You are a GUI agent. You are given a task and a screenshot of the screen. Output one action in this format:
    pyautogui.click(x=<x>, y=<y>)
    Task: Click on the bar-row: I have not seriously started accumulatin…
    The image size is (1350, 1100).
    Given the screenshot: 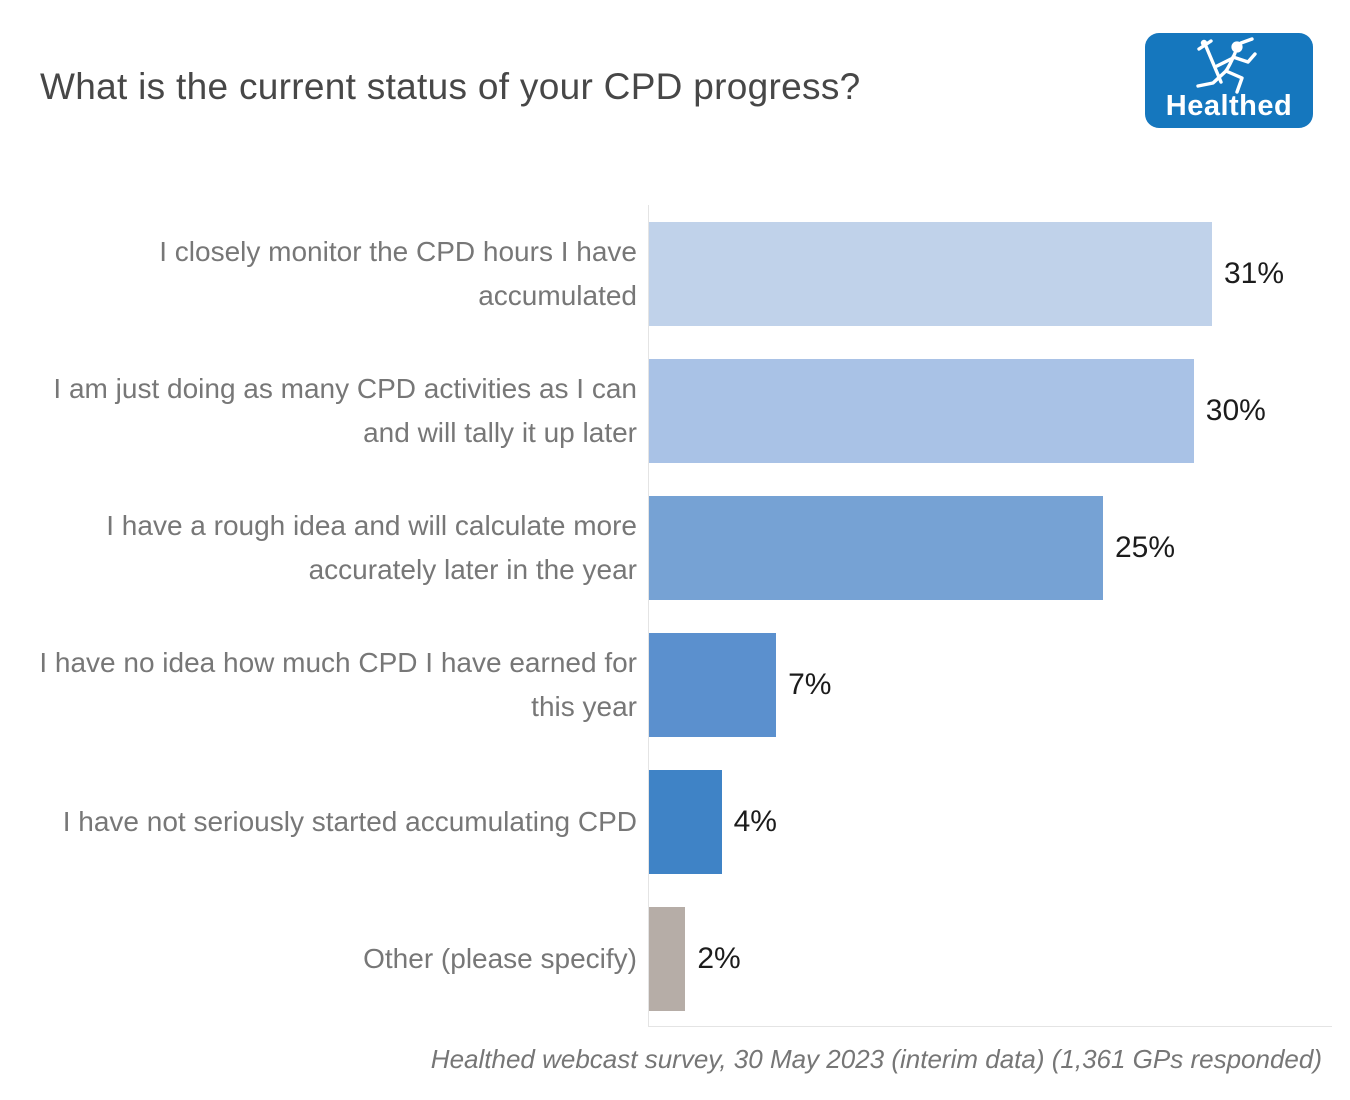 What is the action you would take?
    pyautogui.click(x=675, y=821)
    